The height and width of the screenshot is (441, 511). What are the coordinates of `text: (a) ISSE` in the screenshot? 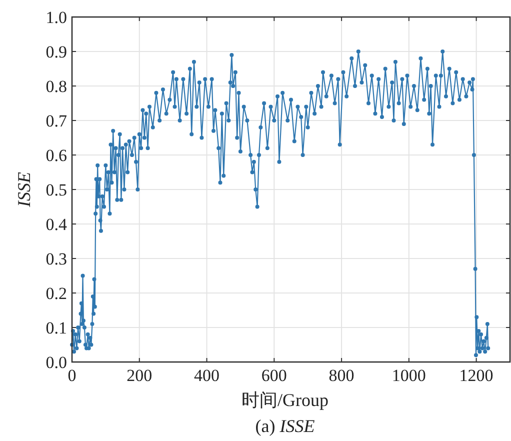 It's located at (285, 426).